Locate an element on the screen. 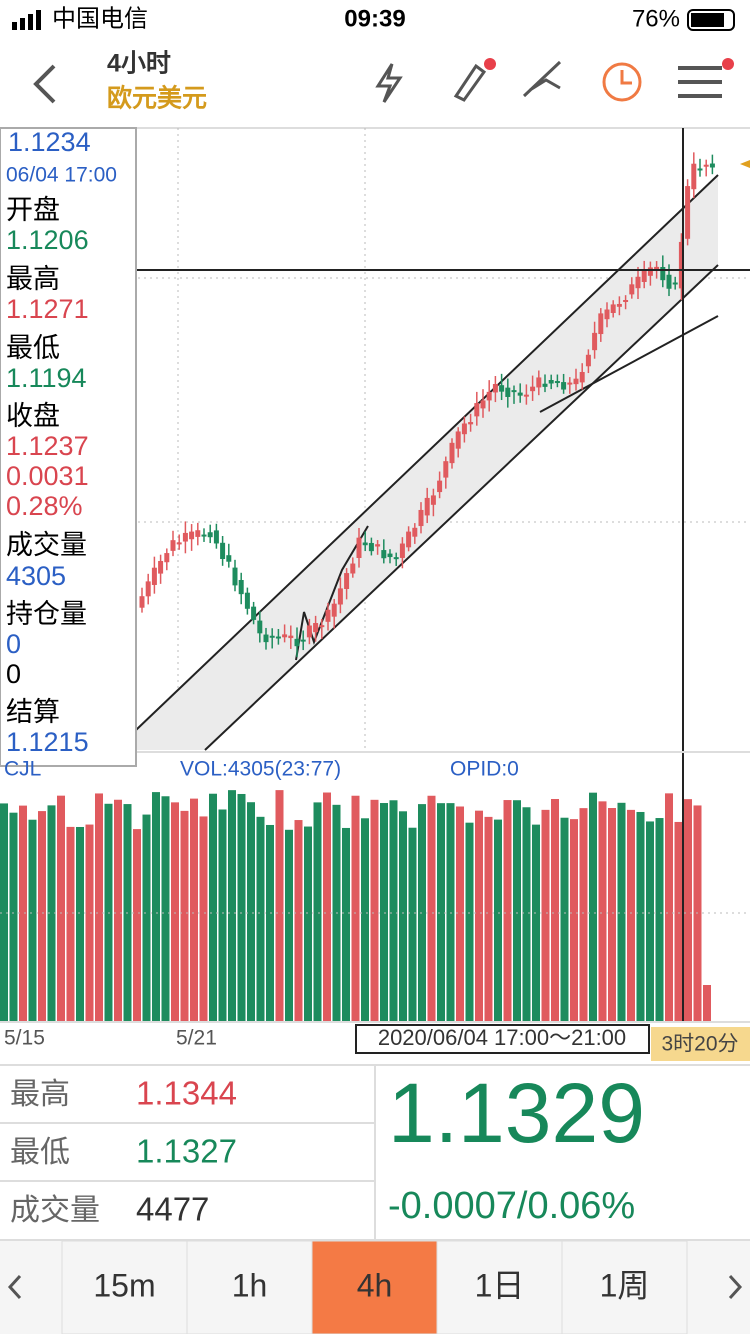 Image resolution: width=750 pixels, height=1334 pixels. tab-next is located at coordinates (735, 1287).